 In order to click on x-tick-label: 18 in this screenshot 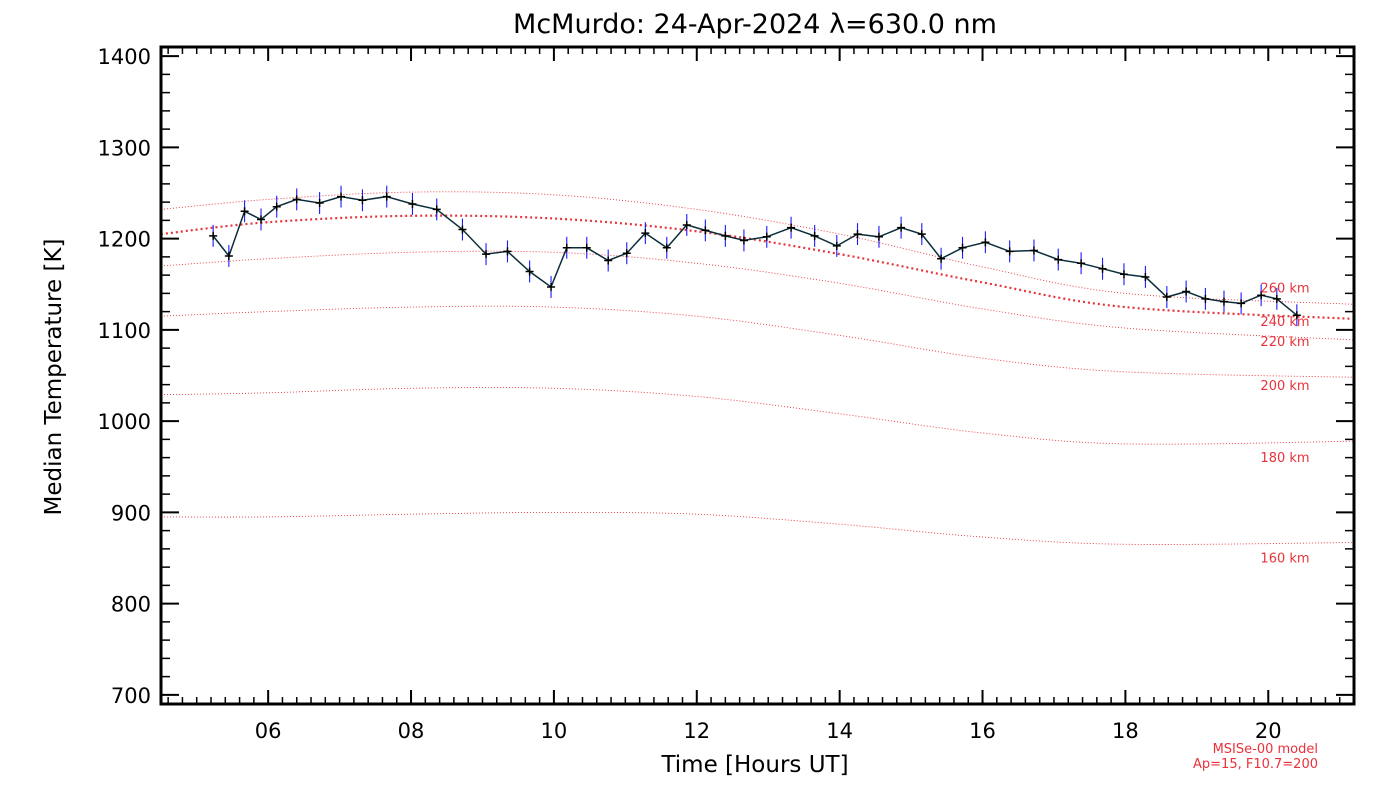, I will do `click(1125, 731)`.